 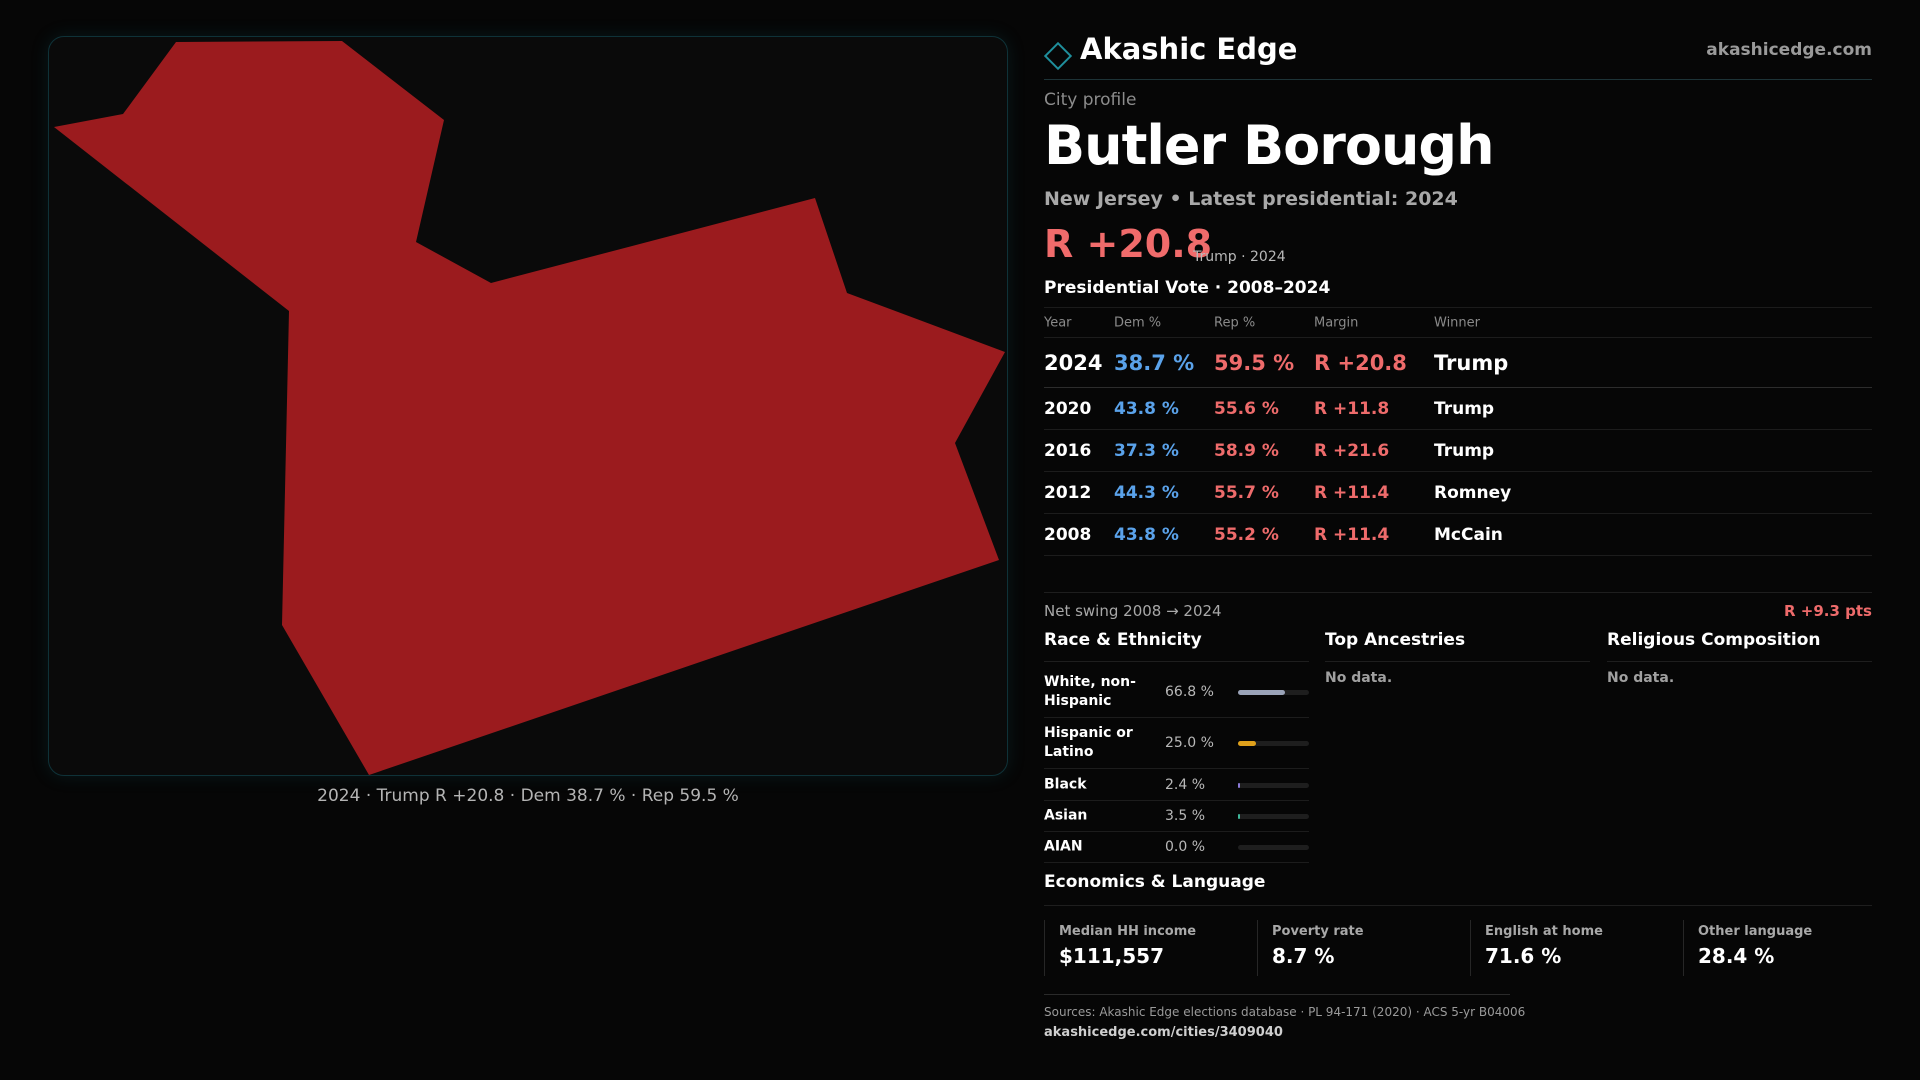 I want to click on header-winner: Winner, so click(x=1457, y=322).